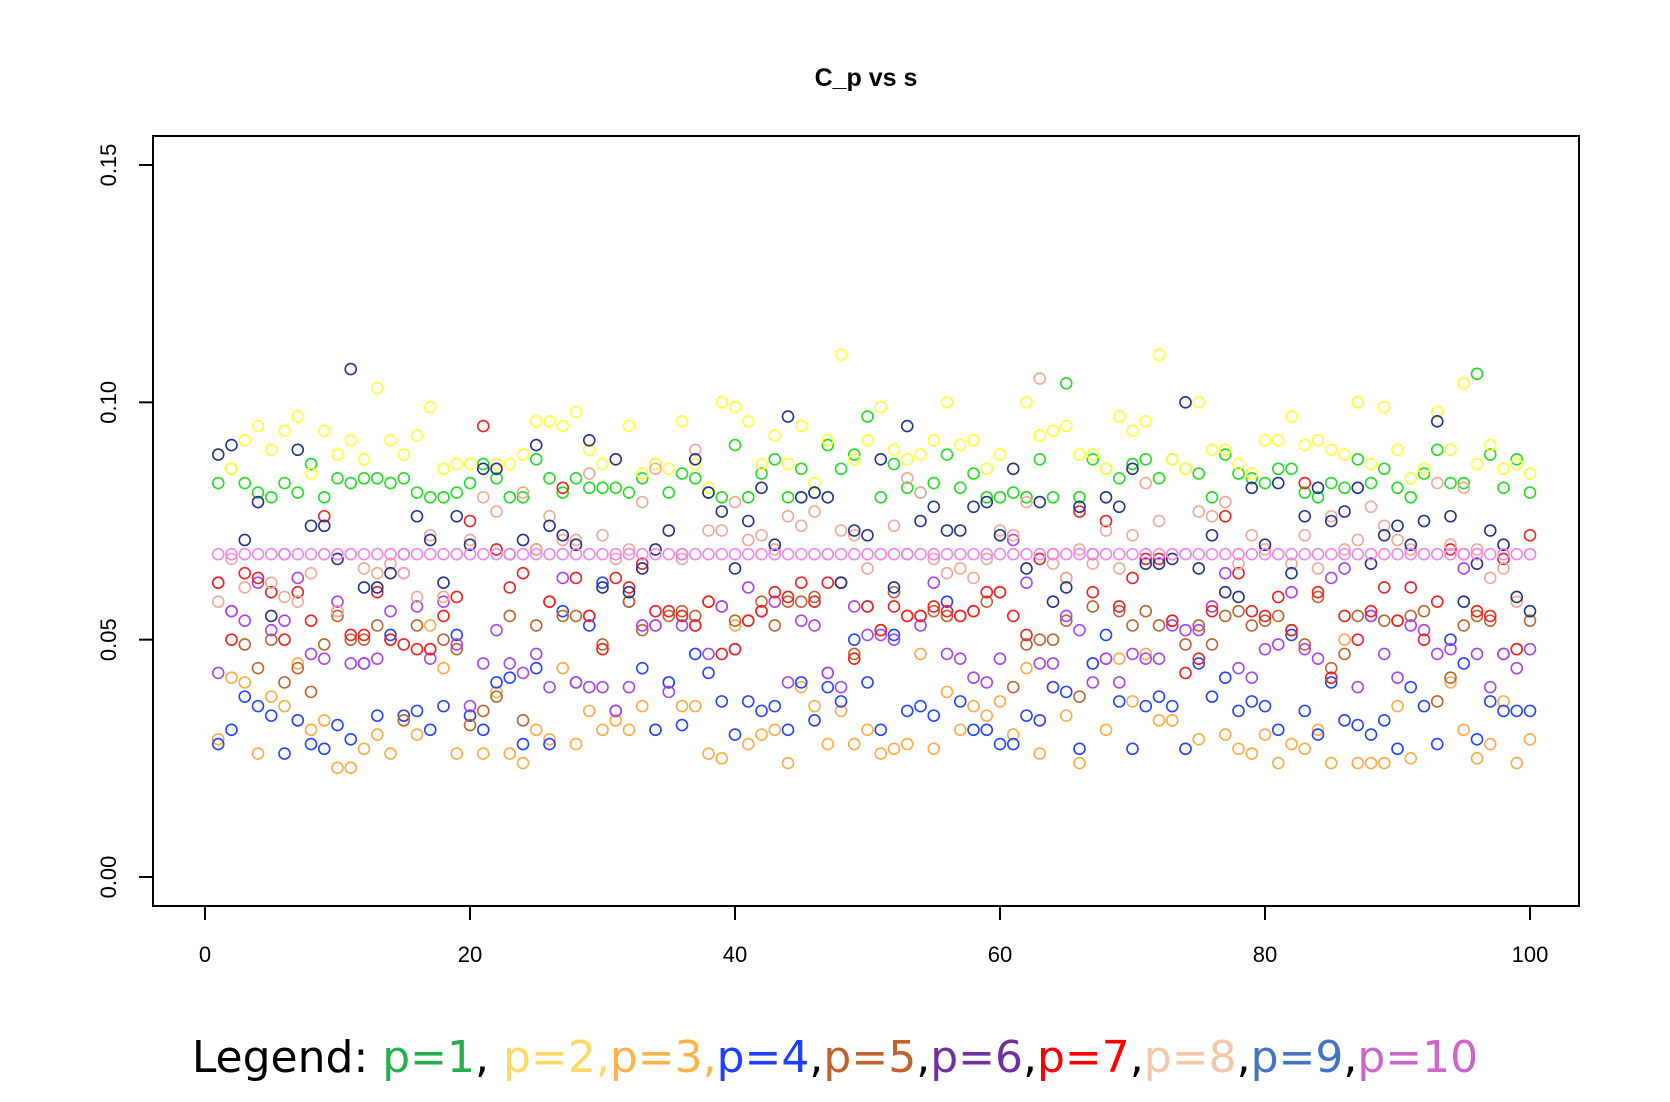  I want to click on series-p=6, so click(874, 625).